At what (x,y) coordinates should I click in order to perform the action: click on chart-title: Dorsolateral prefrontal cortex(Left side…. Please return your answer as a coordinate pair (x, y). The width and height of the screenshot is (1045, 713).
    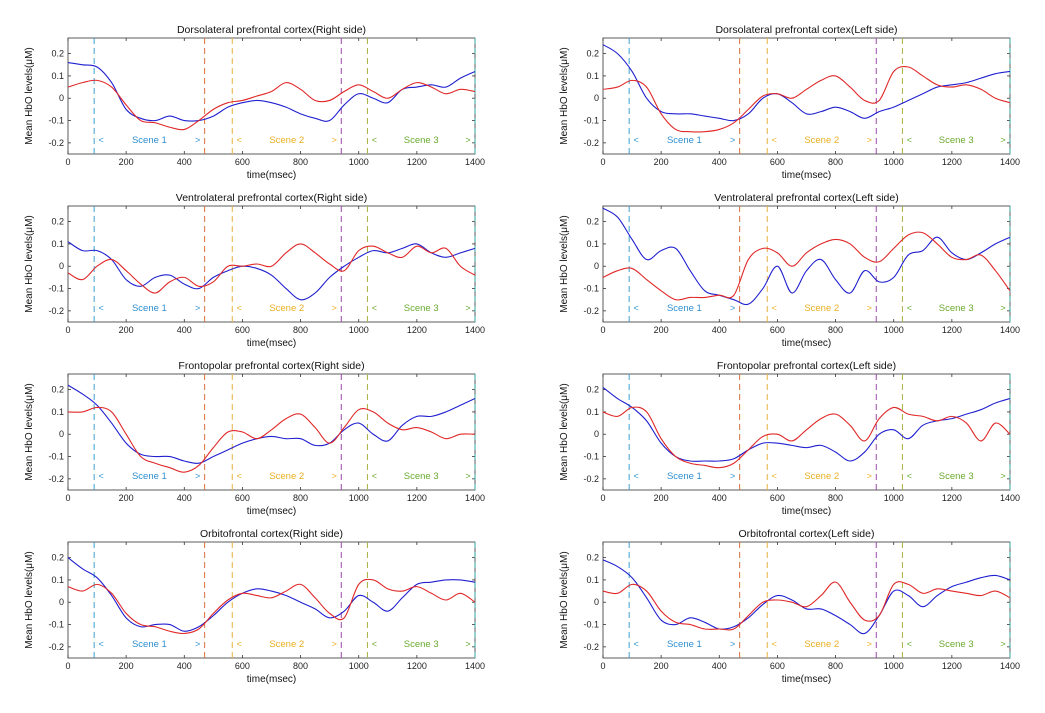
    Looking at the image, I should click on (806, 30).